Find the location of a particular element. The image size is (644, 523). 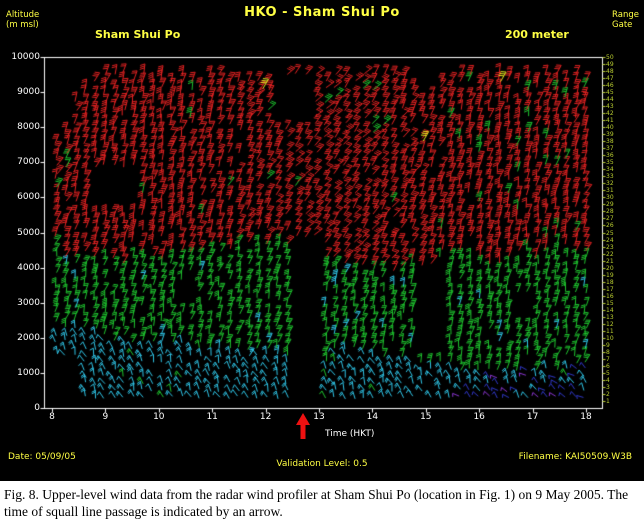

resolution-label: 200 meter is located at coordinates (537, 34).